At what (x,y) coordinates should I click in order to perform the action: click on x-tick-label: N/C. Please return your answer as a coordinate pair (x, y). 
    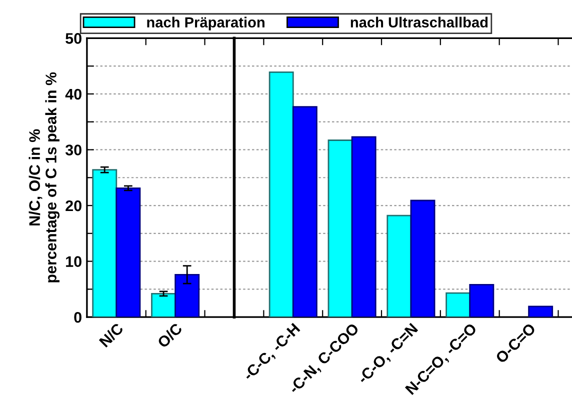
    Looking at the image, I should click on (111, 335).